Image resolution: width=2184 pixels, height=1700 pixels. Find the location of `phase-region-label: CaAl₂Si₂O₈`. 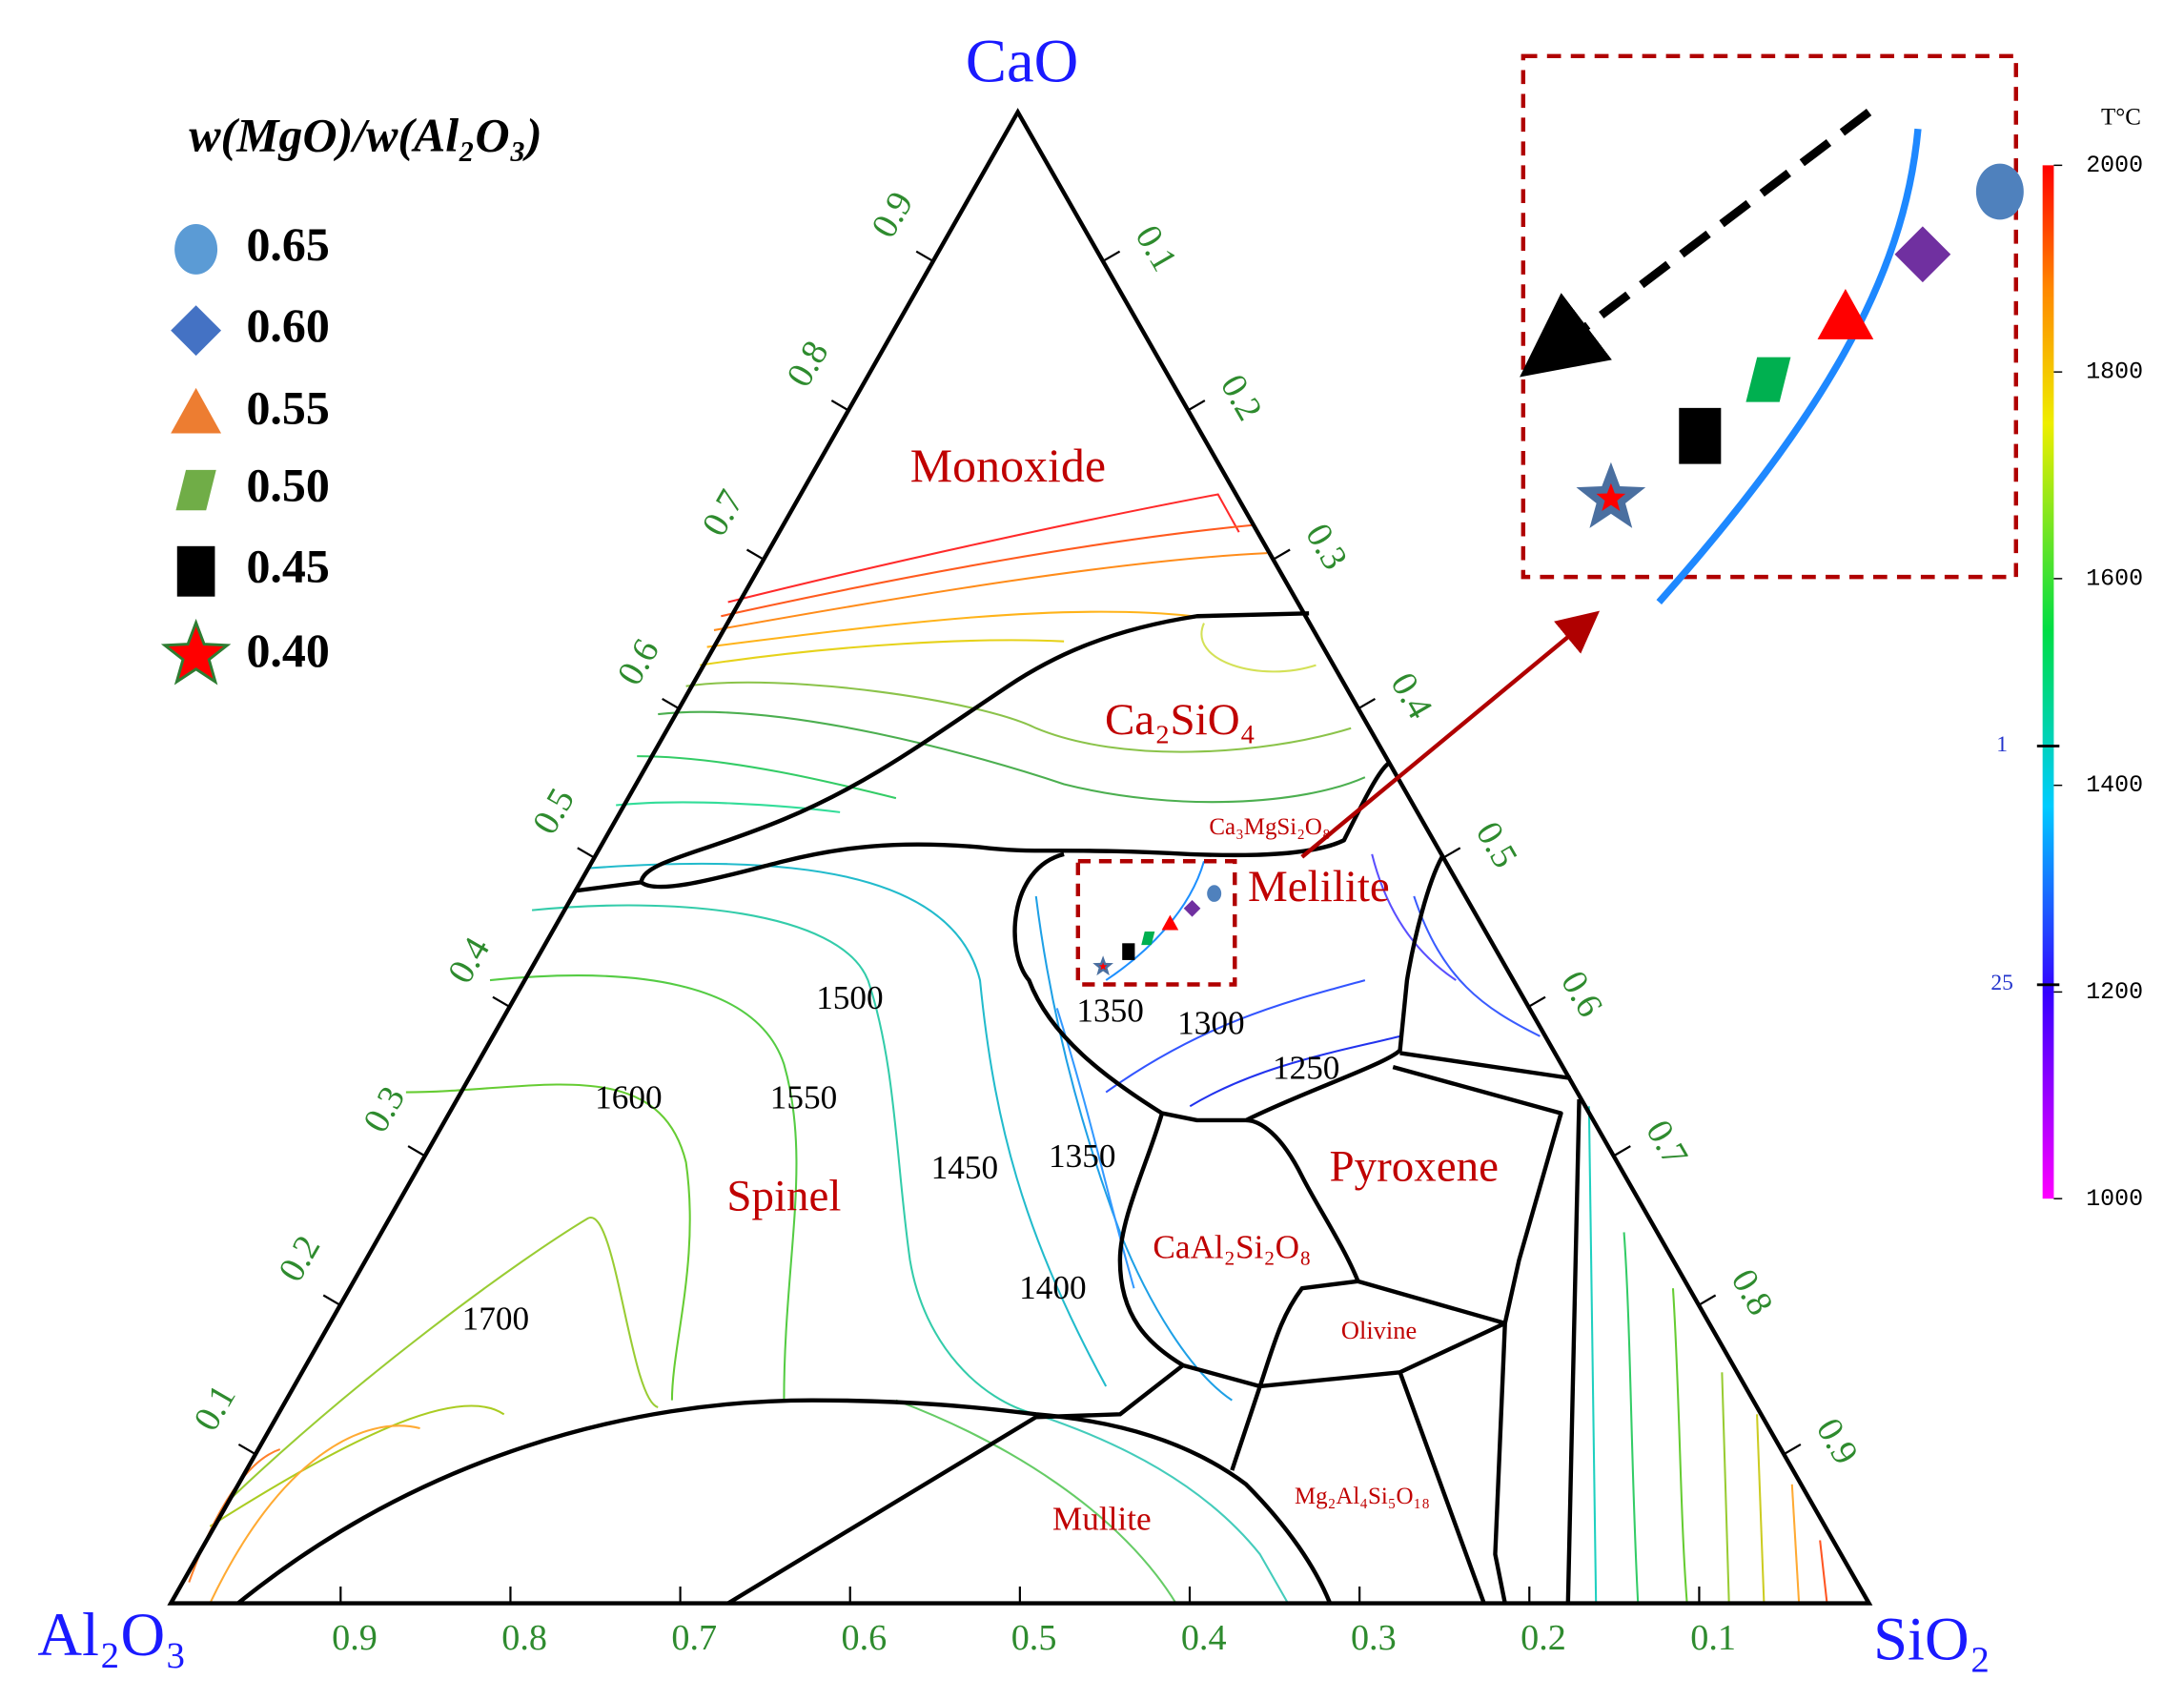

phase-region-label: CaAl₂Si₂O₈ is located at coordinates (1232, 1247).